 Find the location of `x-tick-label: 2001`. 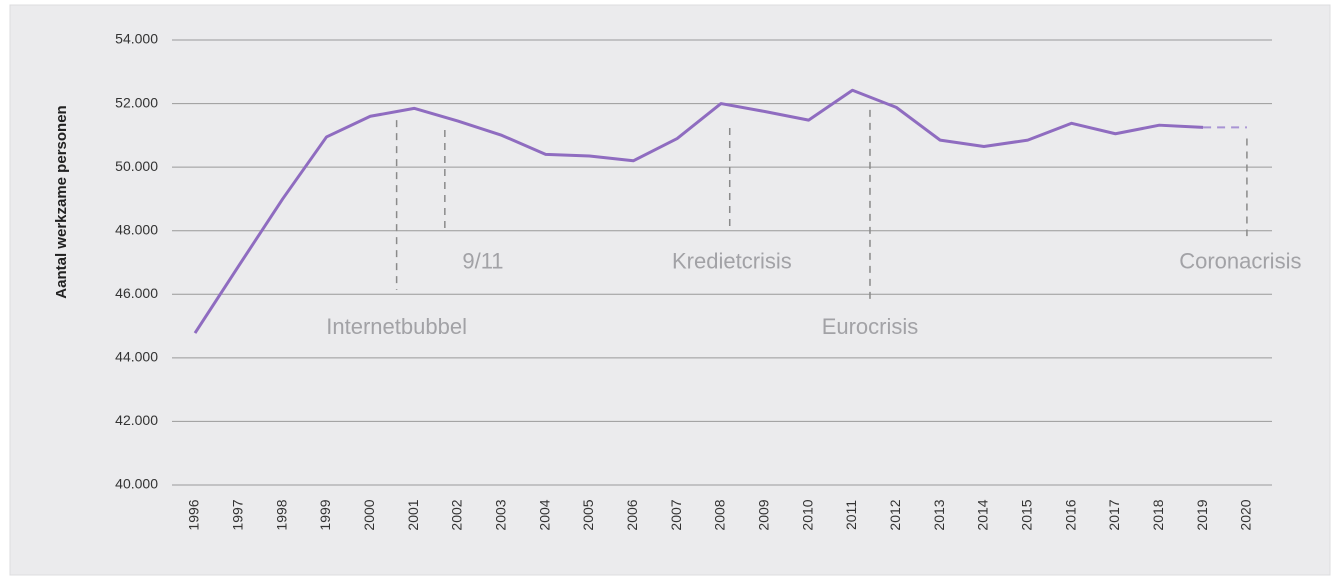

x-tick-label: 2001 is located at coordinates (413, 514).